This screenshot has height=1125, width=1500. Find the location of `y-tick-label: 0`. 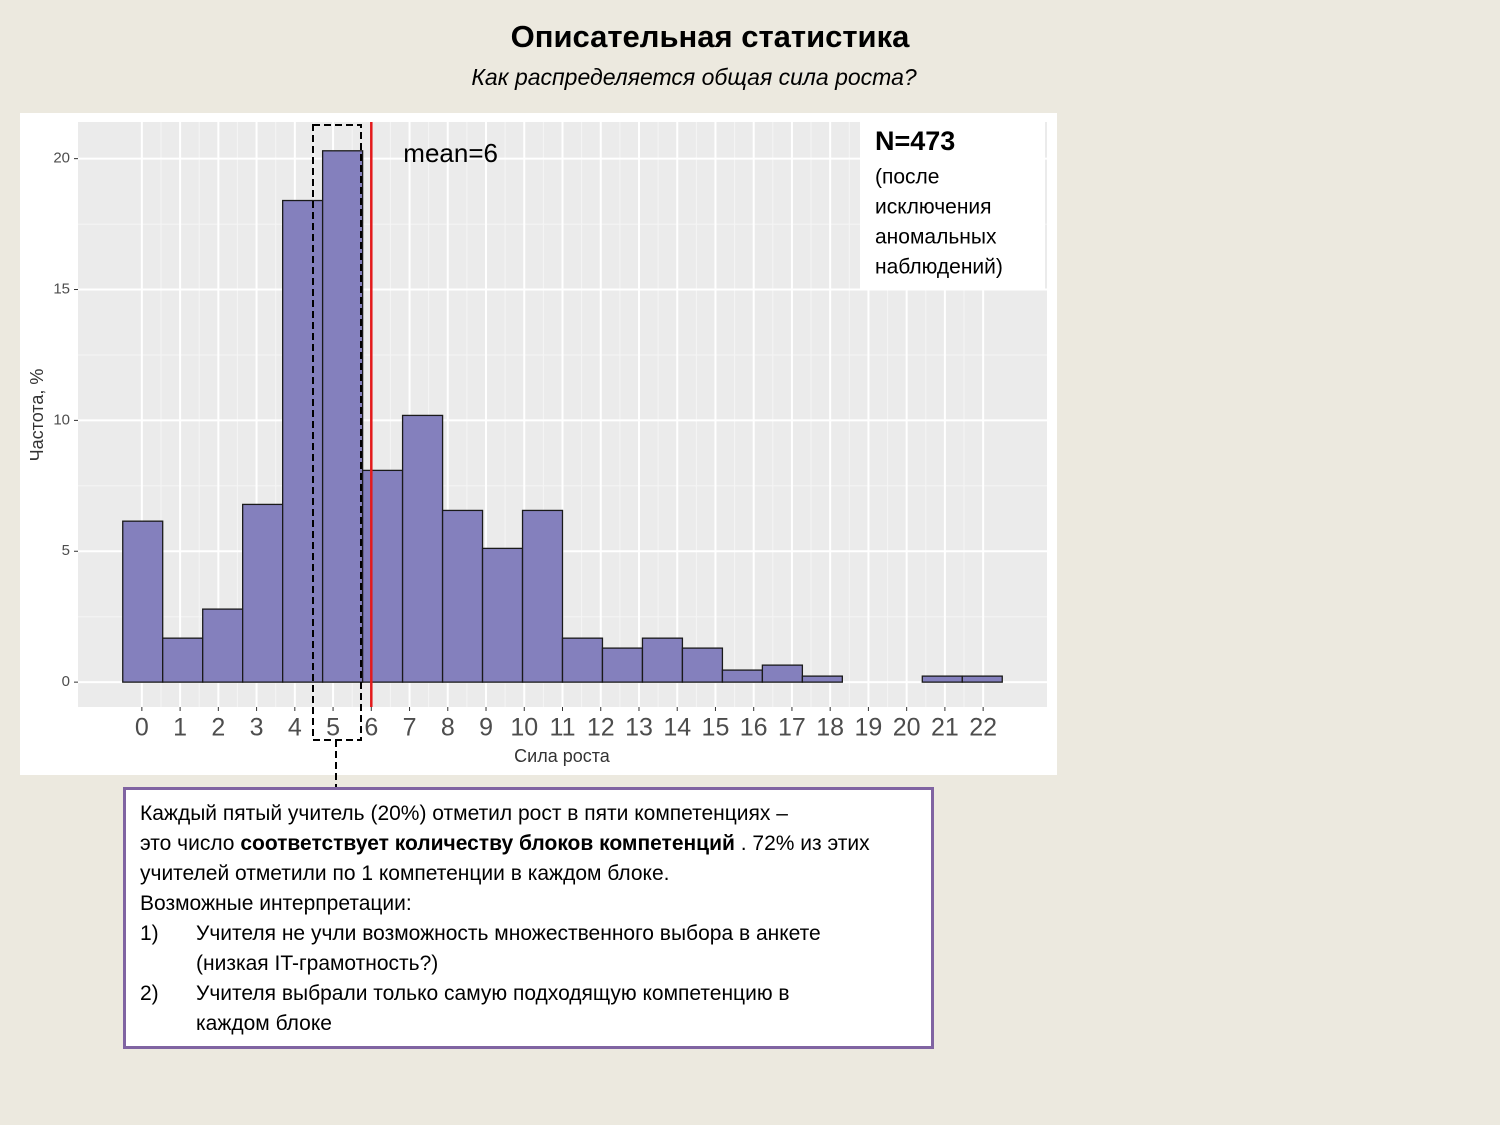

y-tick-label: 0 is located at coordinates (66, 681).